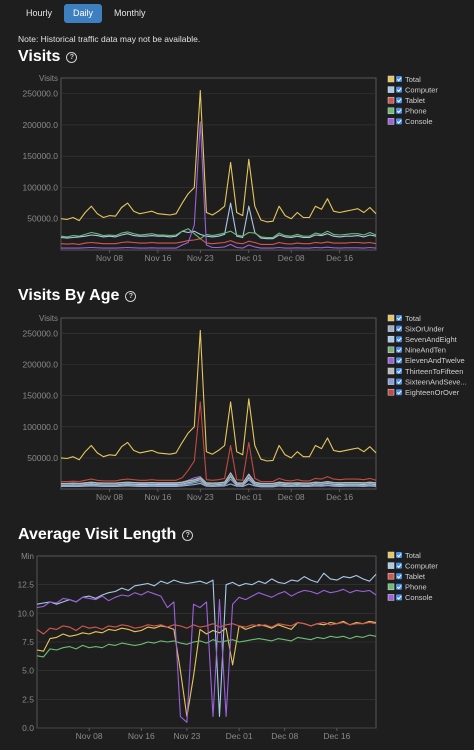 This screenshot has width=474, height=750. Describe the element at coordinates (28, 671) in the screenshot. I see `y-tick-label: 5.0` at that location.